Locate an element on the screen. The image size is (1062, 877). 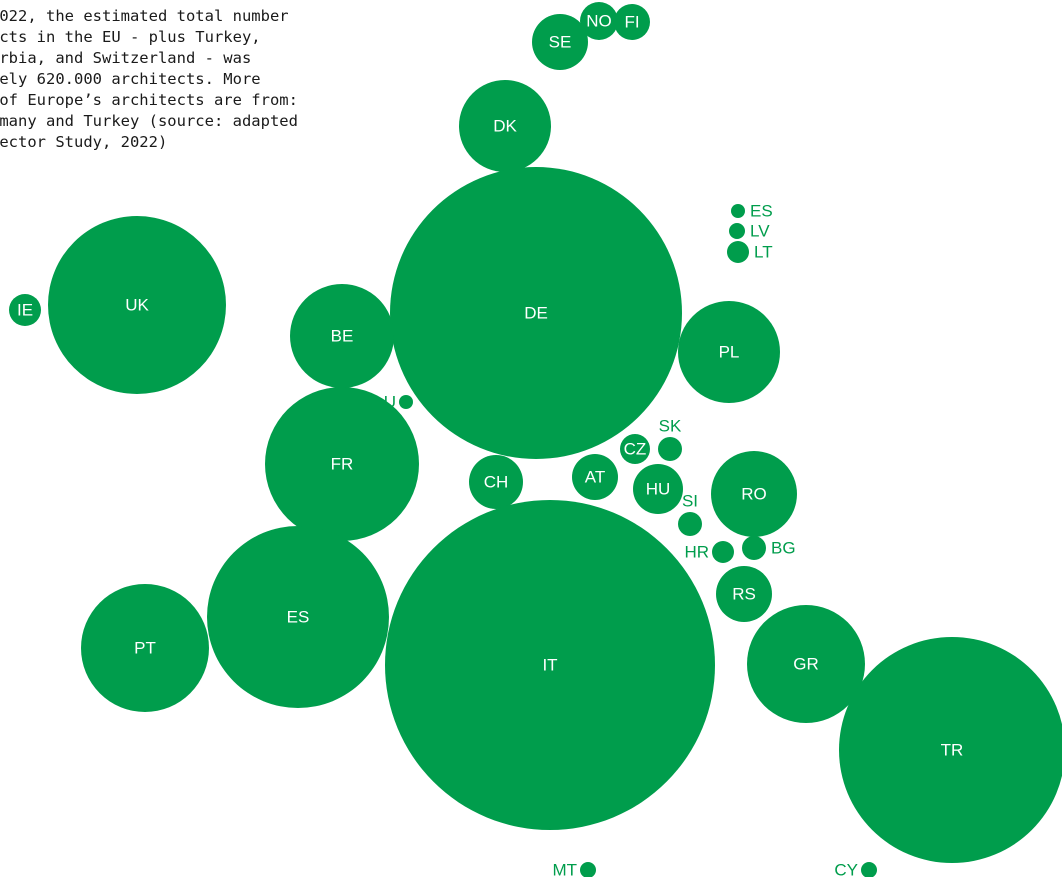
bubble-ro is located at coordinates (754, 494).